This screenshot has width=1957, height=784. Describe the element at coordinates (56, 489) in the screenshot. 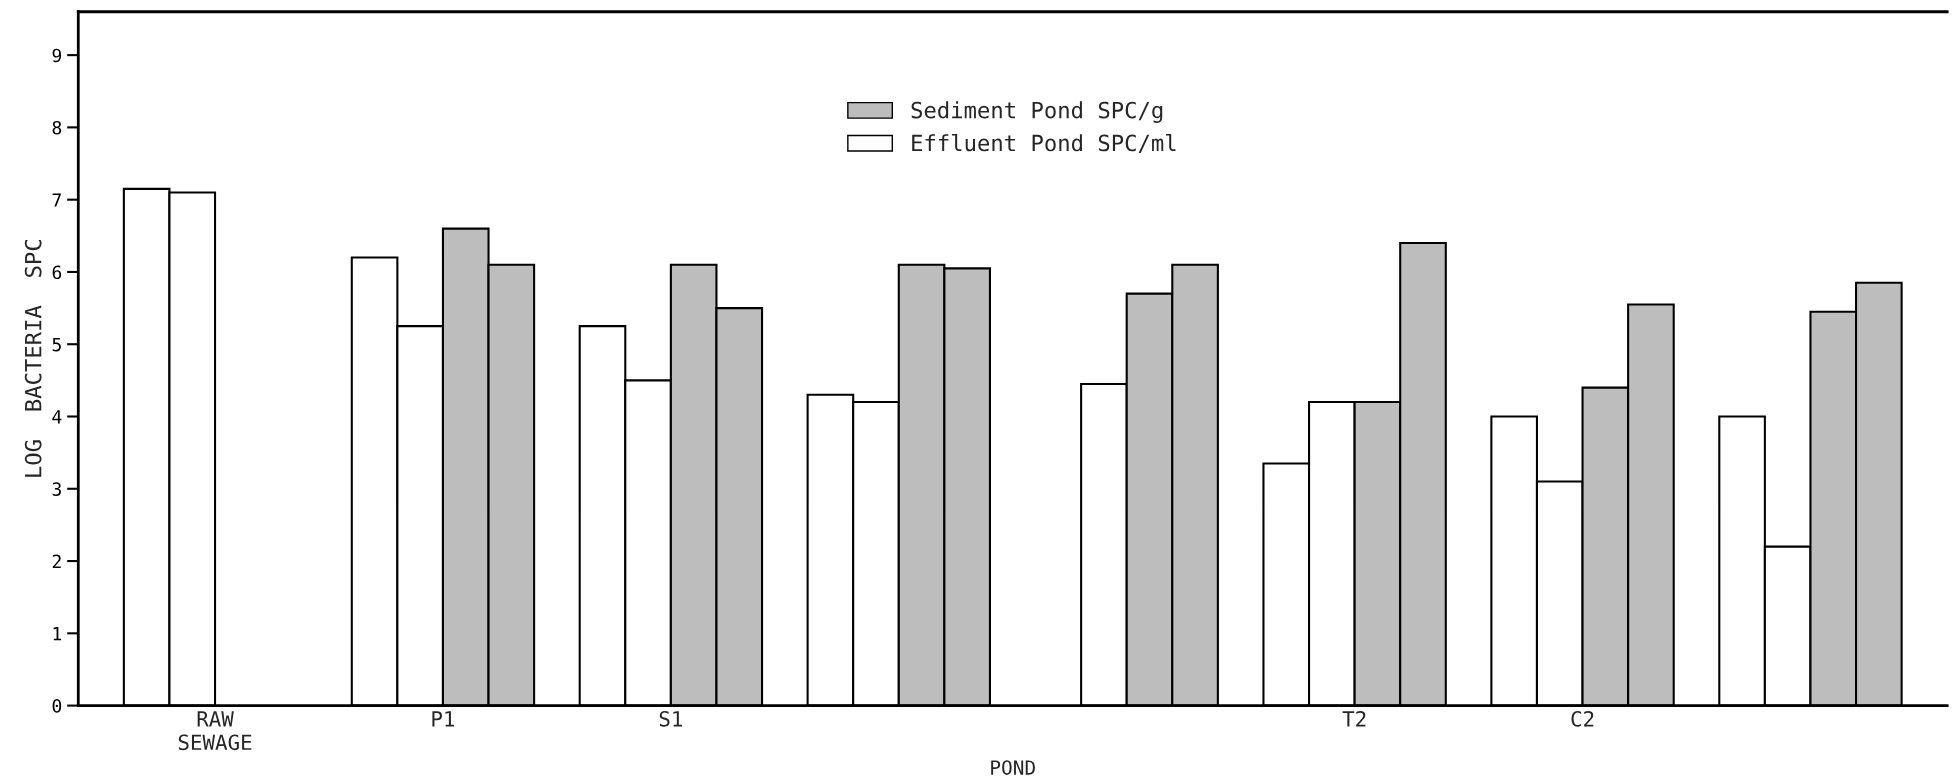

I see `y-tick-label: 3` at that location.